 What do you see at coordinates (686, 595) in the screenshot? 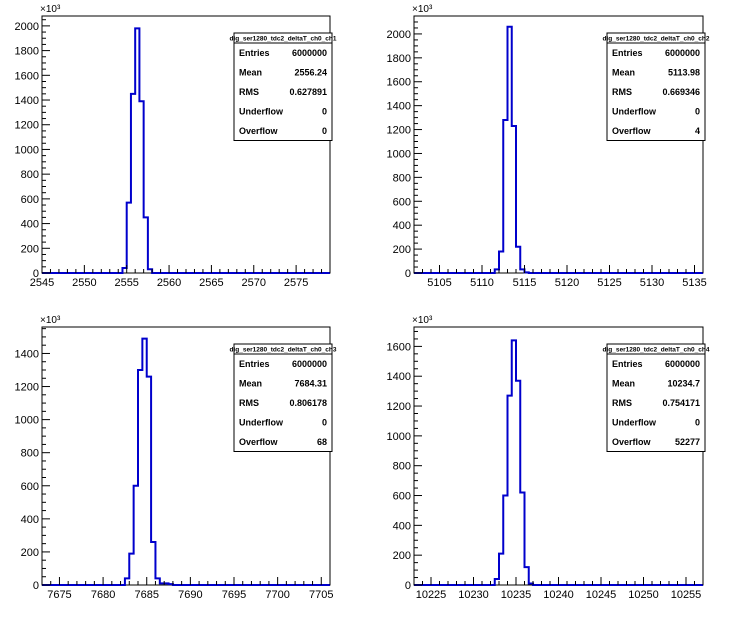
I see `x-tick-label: 10255` at bounding box center [686, 595].